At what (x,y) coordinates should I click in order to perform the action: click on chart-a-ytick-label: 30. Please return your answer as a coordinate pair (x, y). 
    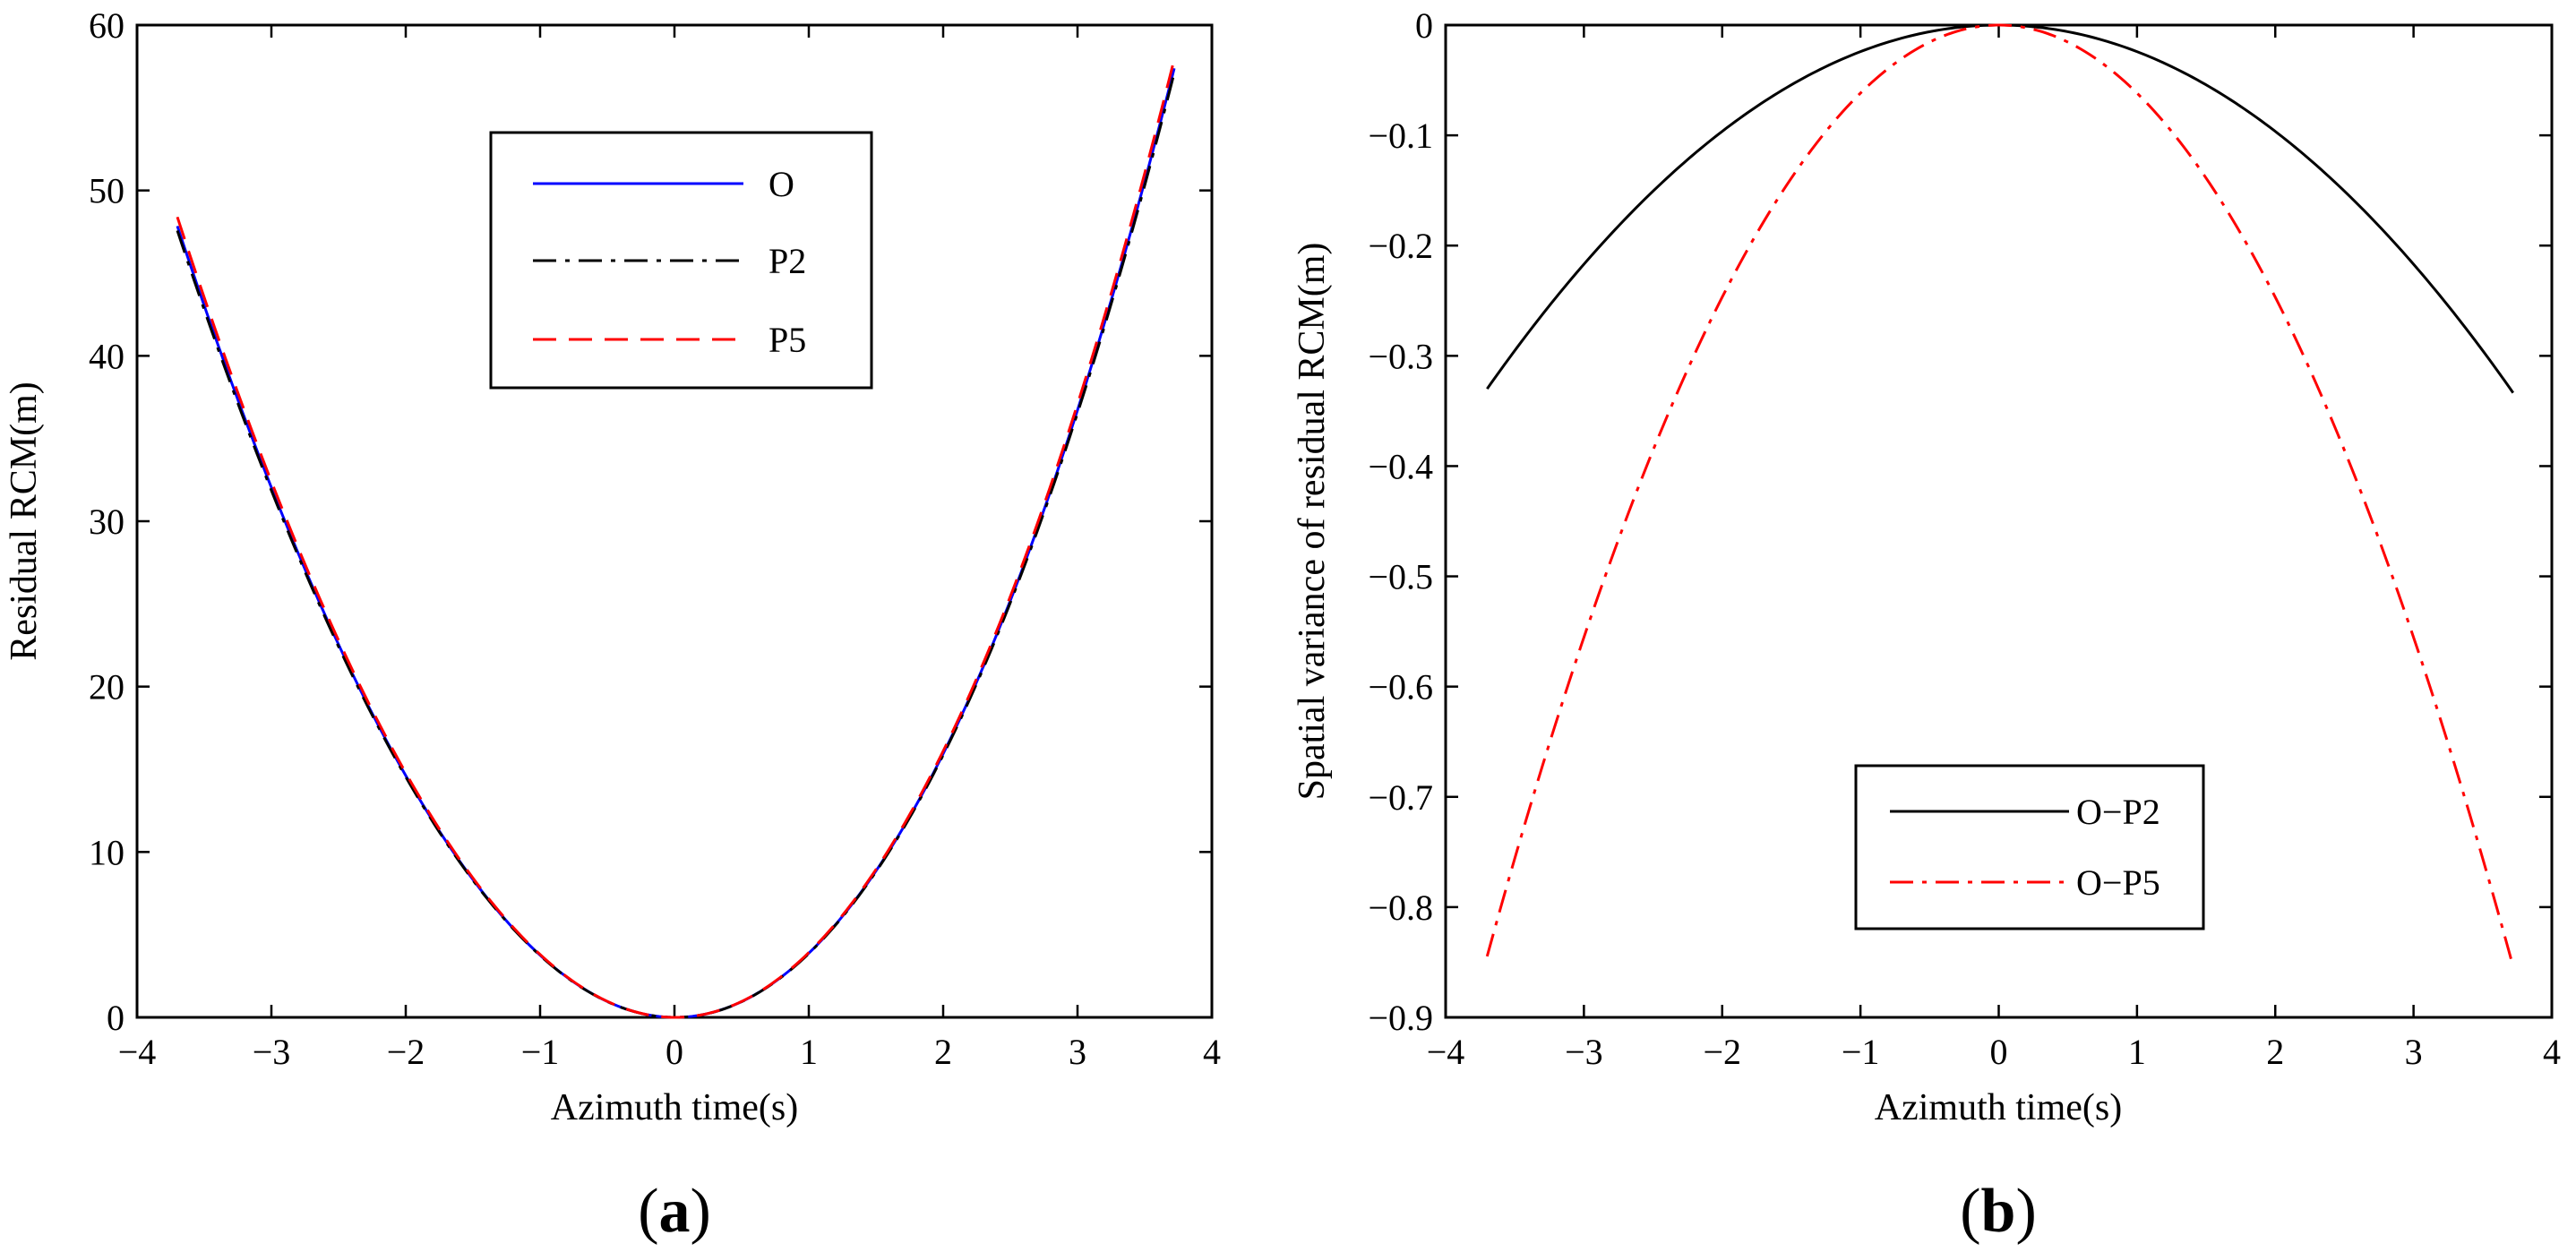
    Looking at the image, I should click on (107, 522).